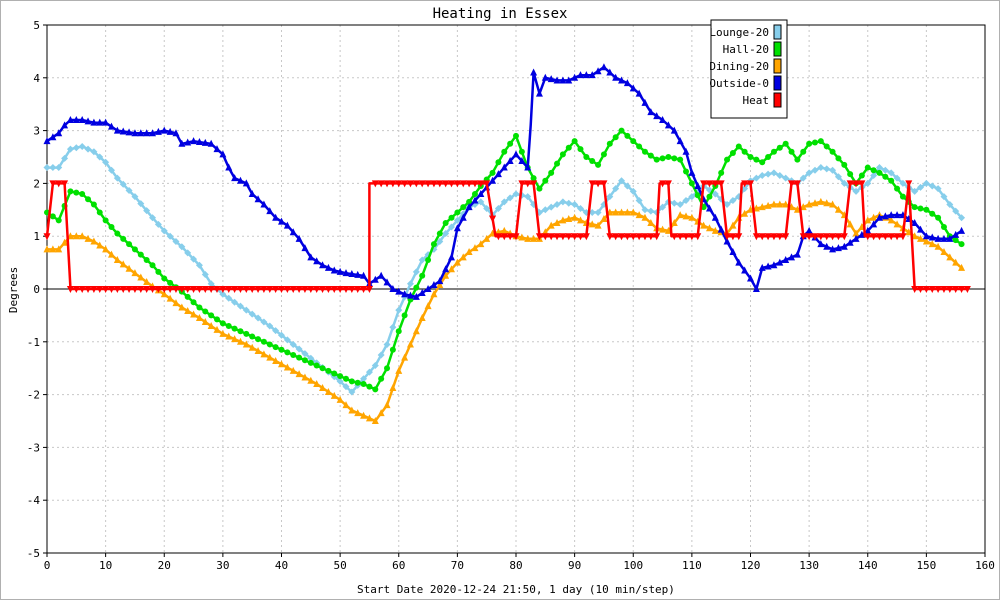 The height and width of the screenshot is (600, 1000). Describe the element at coordinates (281, 565) in the screenshot. I see `x-tick-label: 40` at that location.